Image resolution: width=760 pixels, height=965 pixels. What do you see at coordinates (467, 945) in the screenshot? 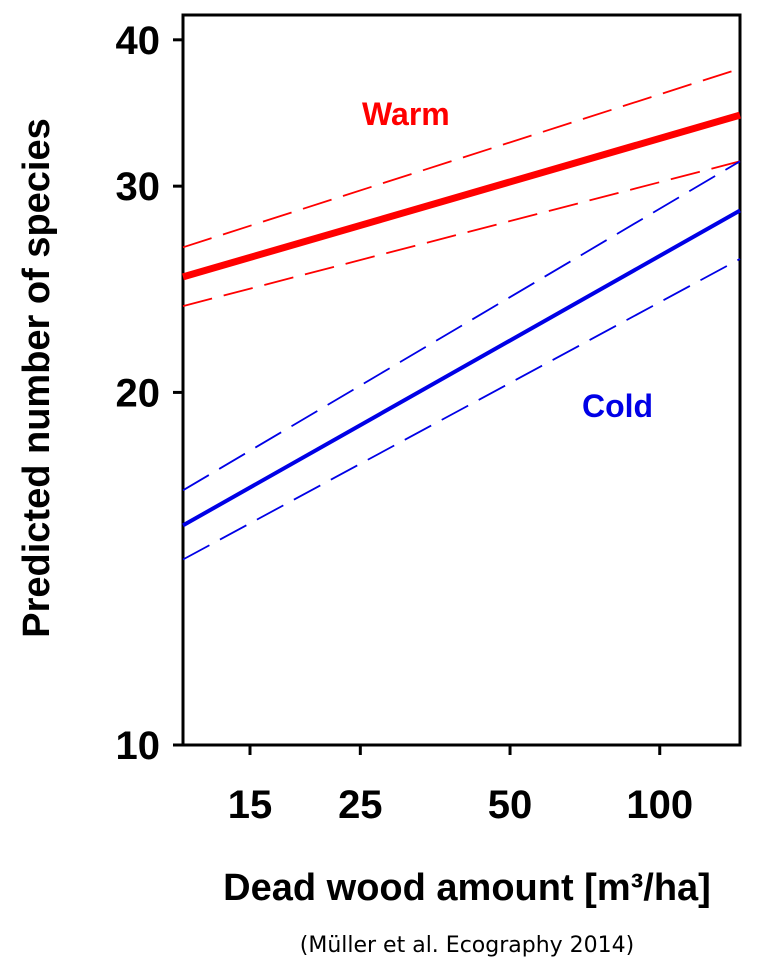
I see `citation: (Müller et al. Ecography 2014)` at bounding box center [467, 945].